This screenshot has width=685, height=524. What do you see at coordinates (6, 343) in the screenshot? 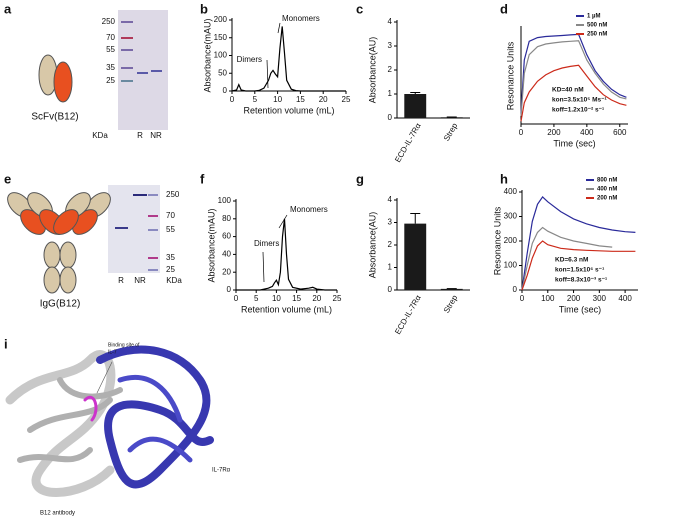
I see `panel-letter: i` at bounding box center [6, 343].